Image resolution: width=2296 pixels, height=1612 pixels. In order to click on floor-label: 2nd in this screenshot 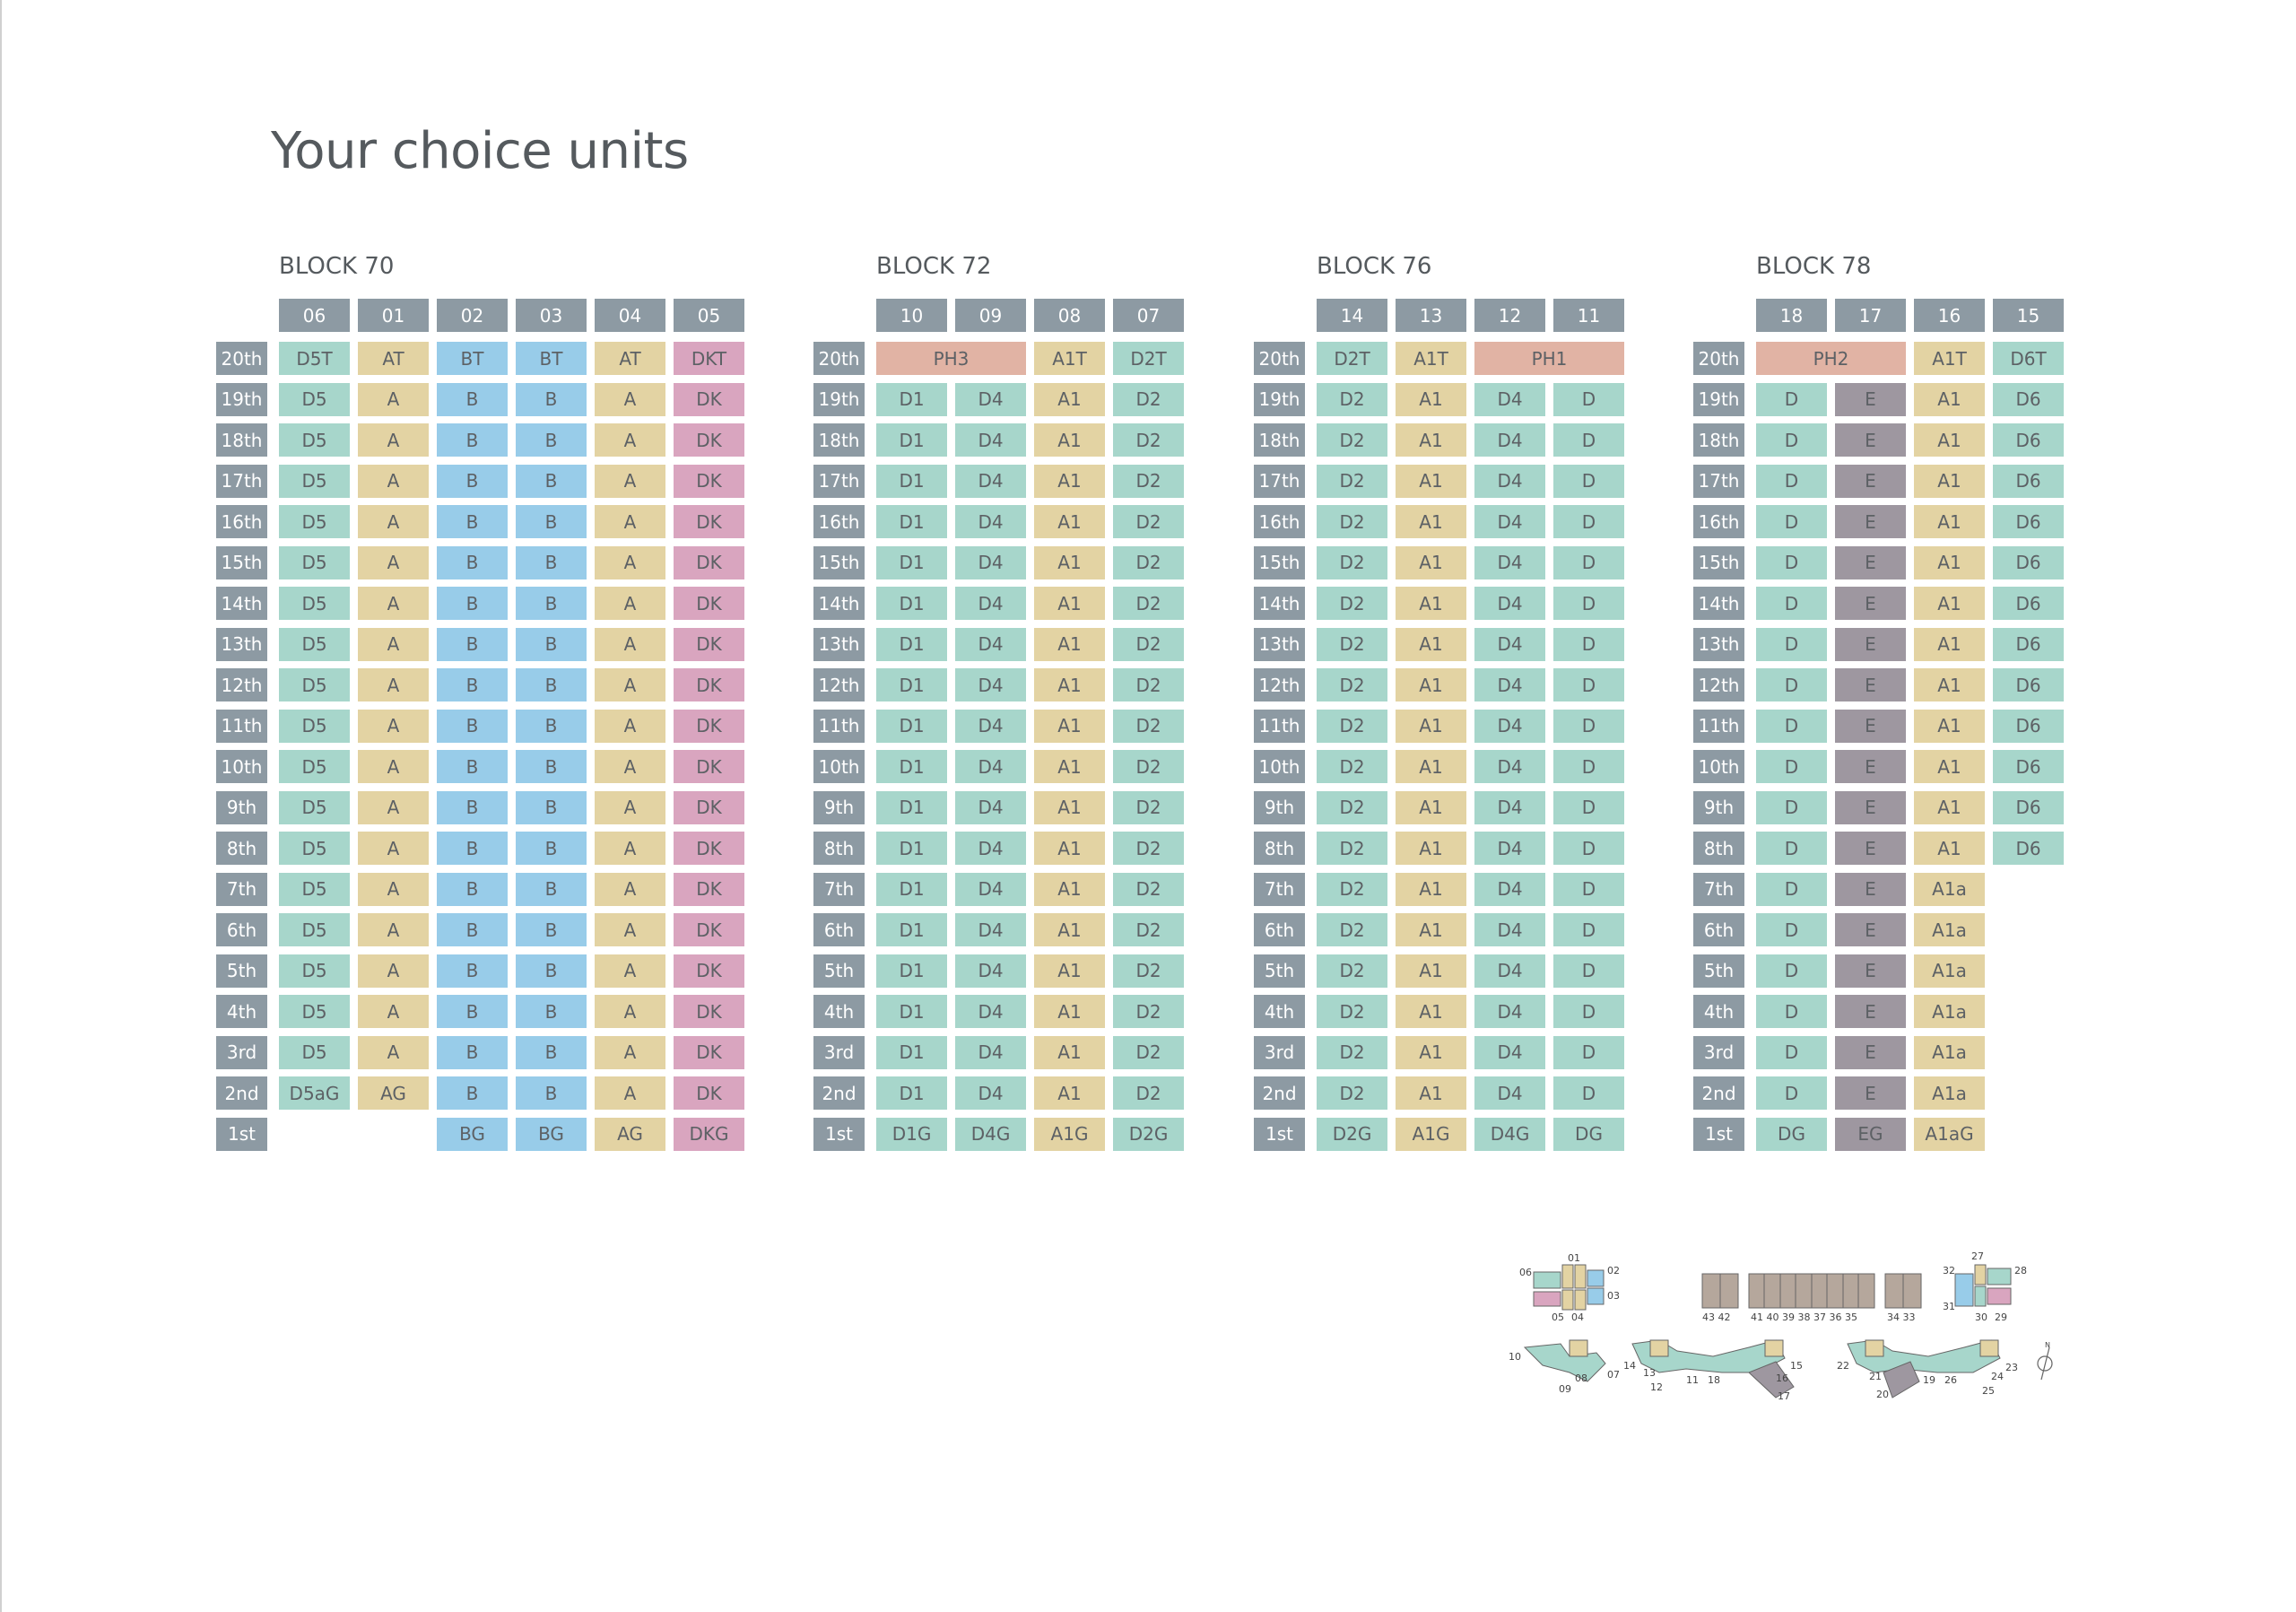, I will do `click(1279, 1093)`.